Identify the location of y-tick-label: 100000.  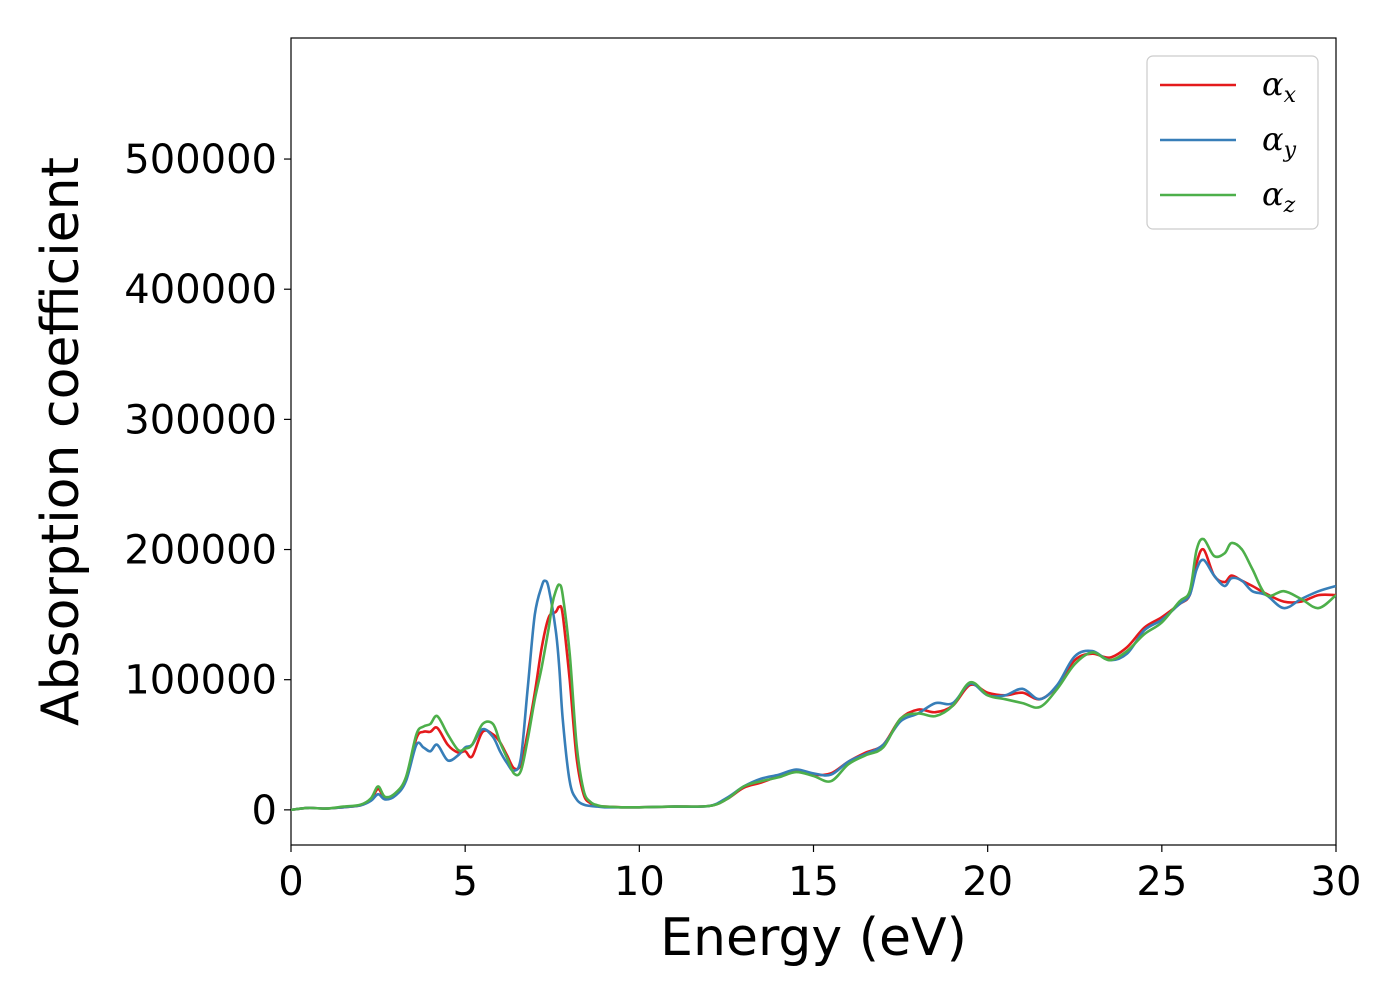
(200, 681).